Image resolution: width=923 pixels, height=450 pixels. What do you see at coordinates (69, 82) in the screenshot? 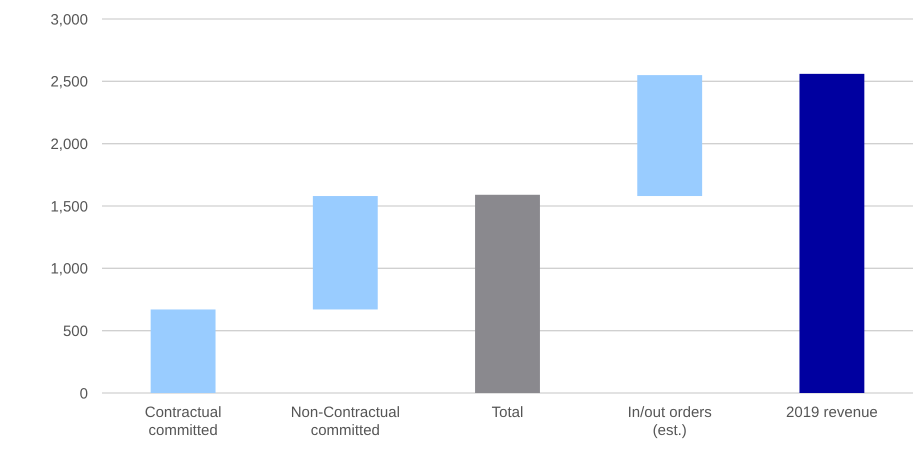
I see `y-tick-label: 2,500` at bounding box center [69, 82].